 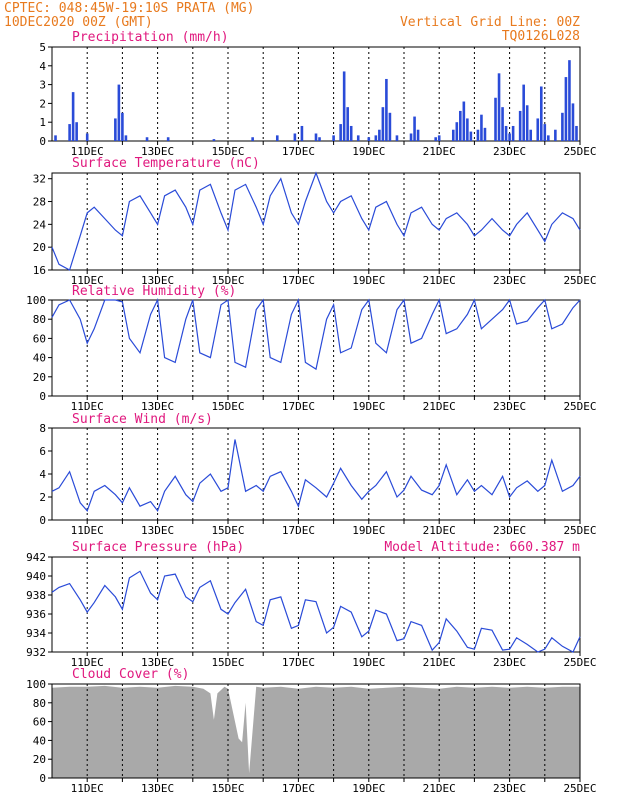 What do you see at coordinates (36, 633) in the screenshot?
I see `y-tick-label: 934` at bounding box center [36, 633].